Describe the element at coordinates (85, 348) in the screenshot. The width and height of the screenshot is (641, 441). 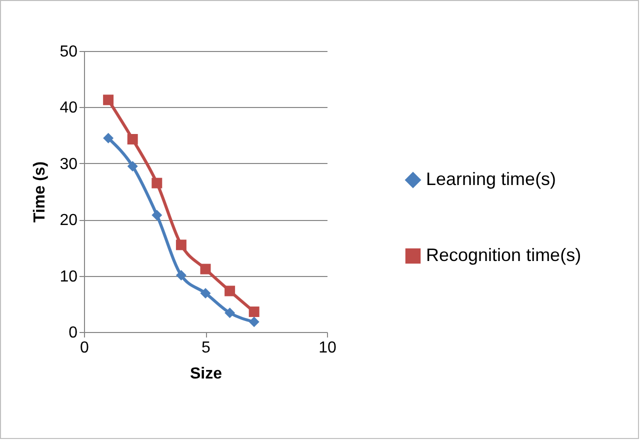
I see `x-tick-label: 0` at that location.